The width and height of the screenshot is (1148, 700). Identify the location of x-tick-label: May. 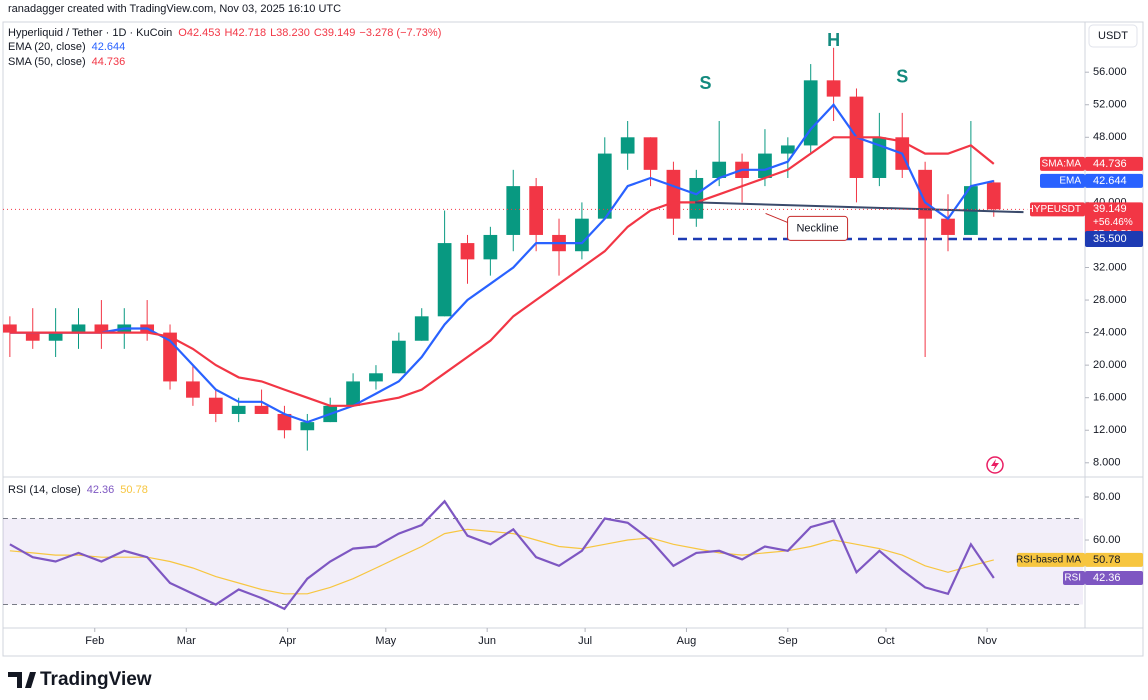
(385, 641).